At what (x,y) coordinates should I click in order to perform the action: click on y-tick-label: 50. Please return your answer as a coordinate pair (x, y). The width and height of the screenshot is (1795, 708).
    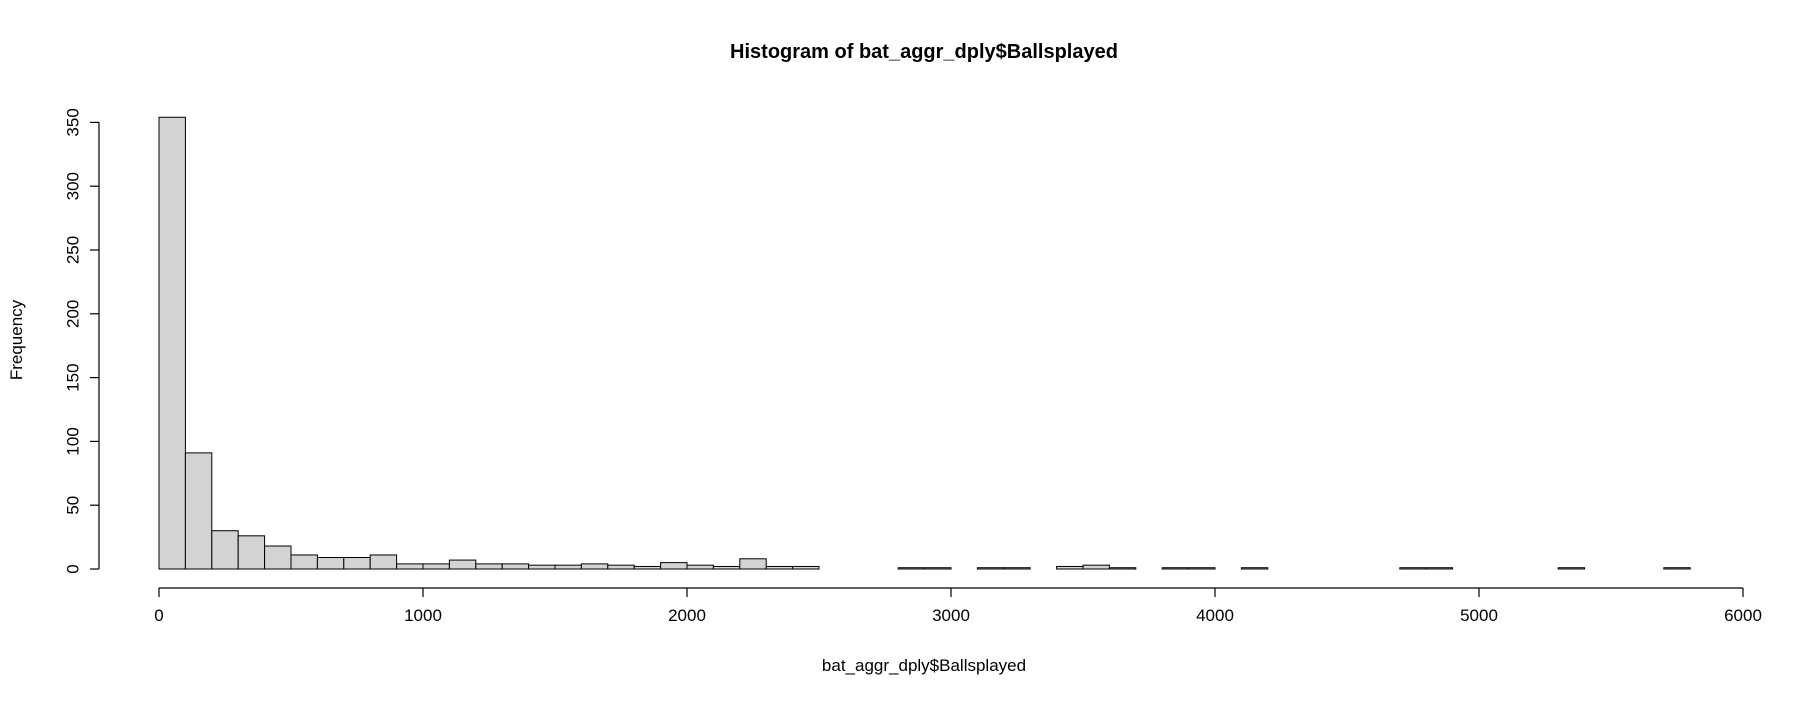
    Looking at the image, I should click on (73, 505).